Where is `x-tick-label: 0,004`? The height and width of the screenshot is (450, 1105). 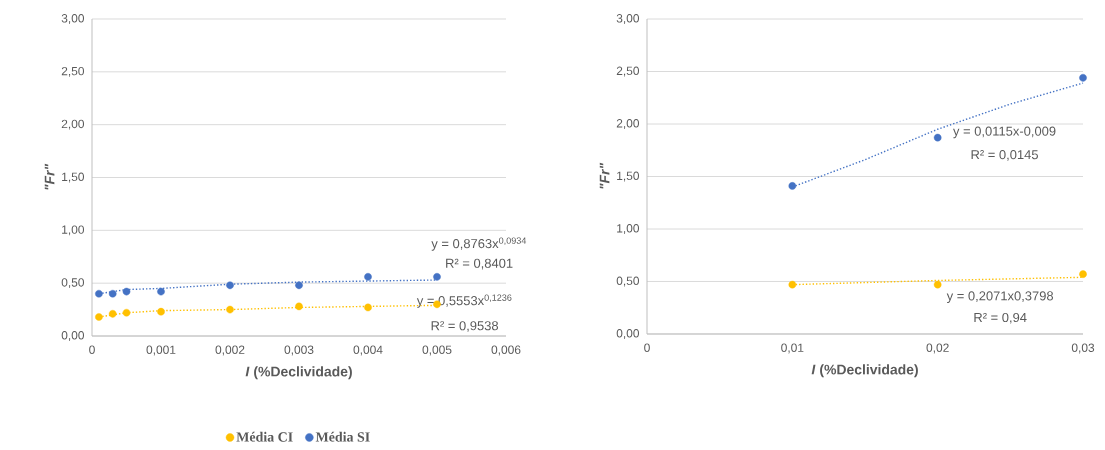
x-tick-label: 0,004 is located at coordinates (368, 350).